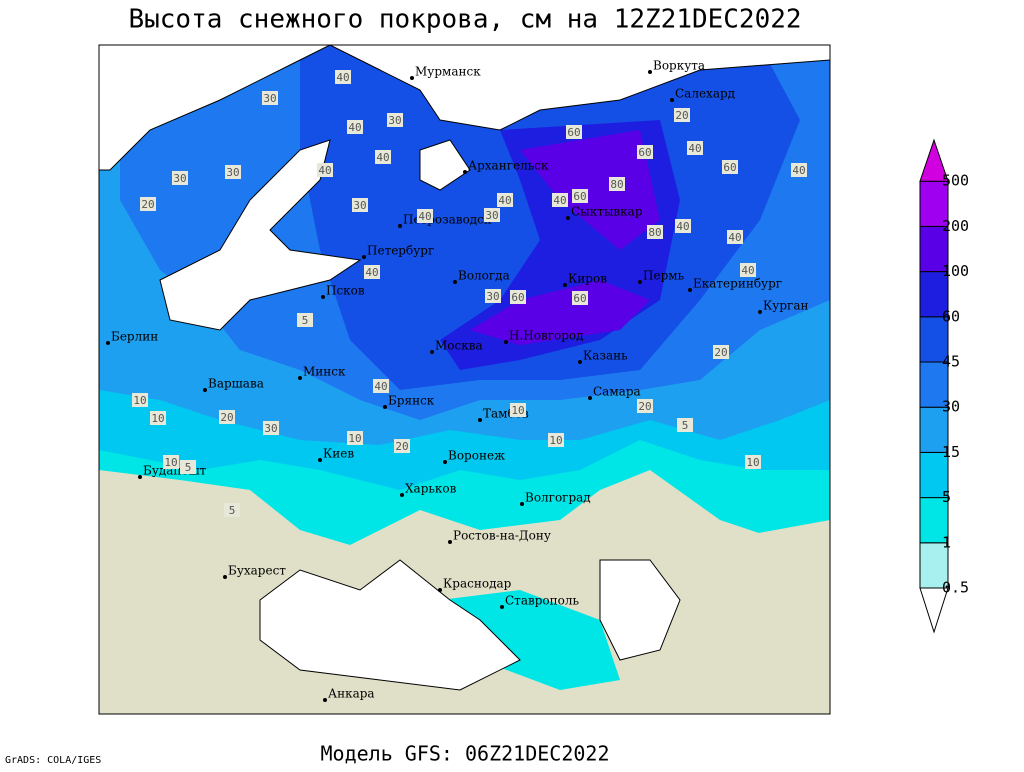 The width and height of the screenshot is (1024, 772). Describe the element at coordinates (951, 452) in the screenshot. I see `legend-label: 15` at that location.